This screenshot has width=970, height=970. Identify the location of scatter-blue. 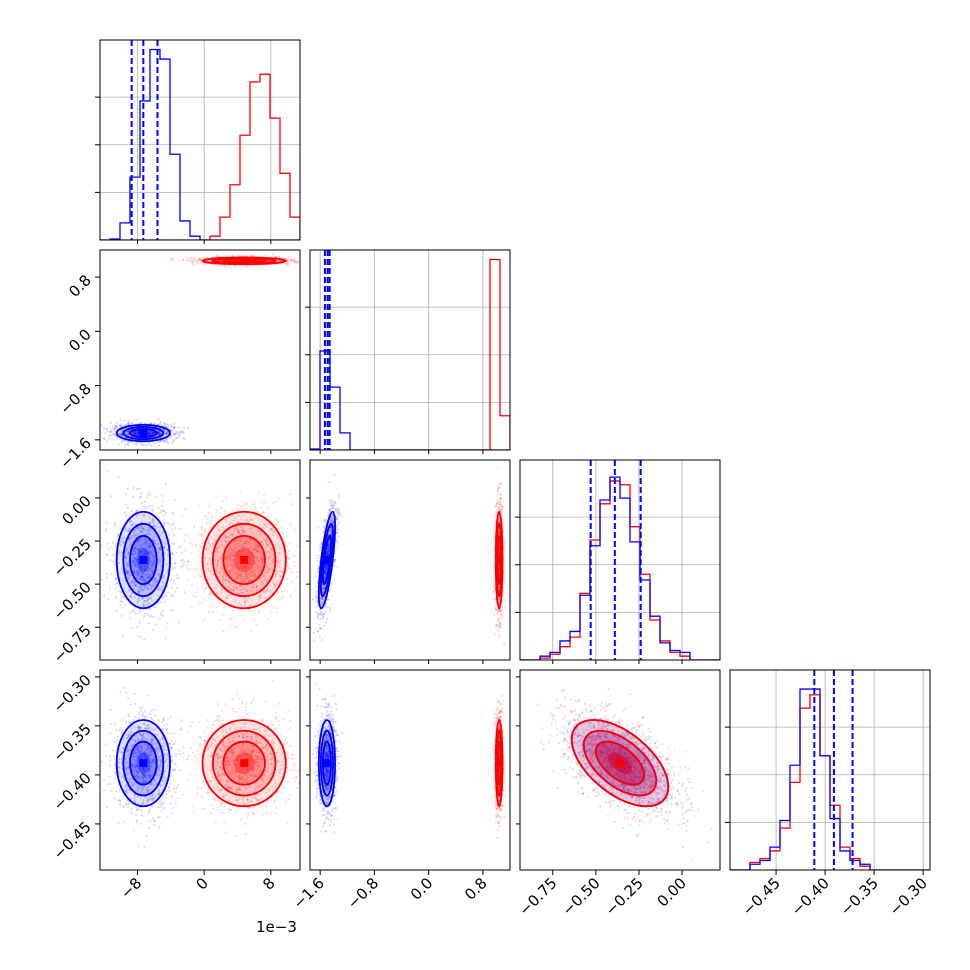
(625, 768).